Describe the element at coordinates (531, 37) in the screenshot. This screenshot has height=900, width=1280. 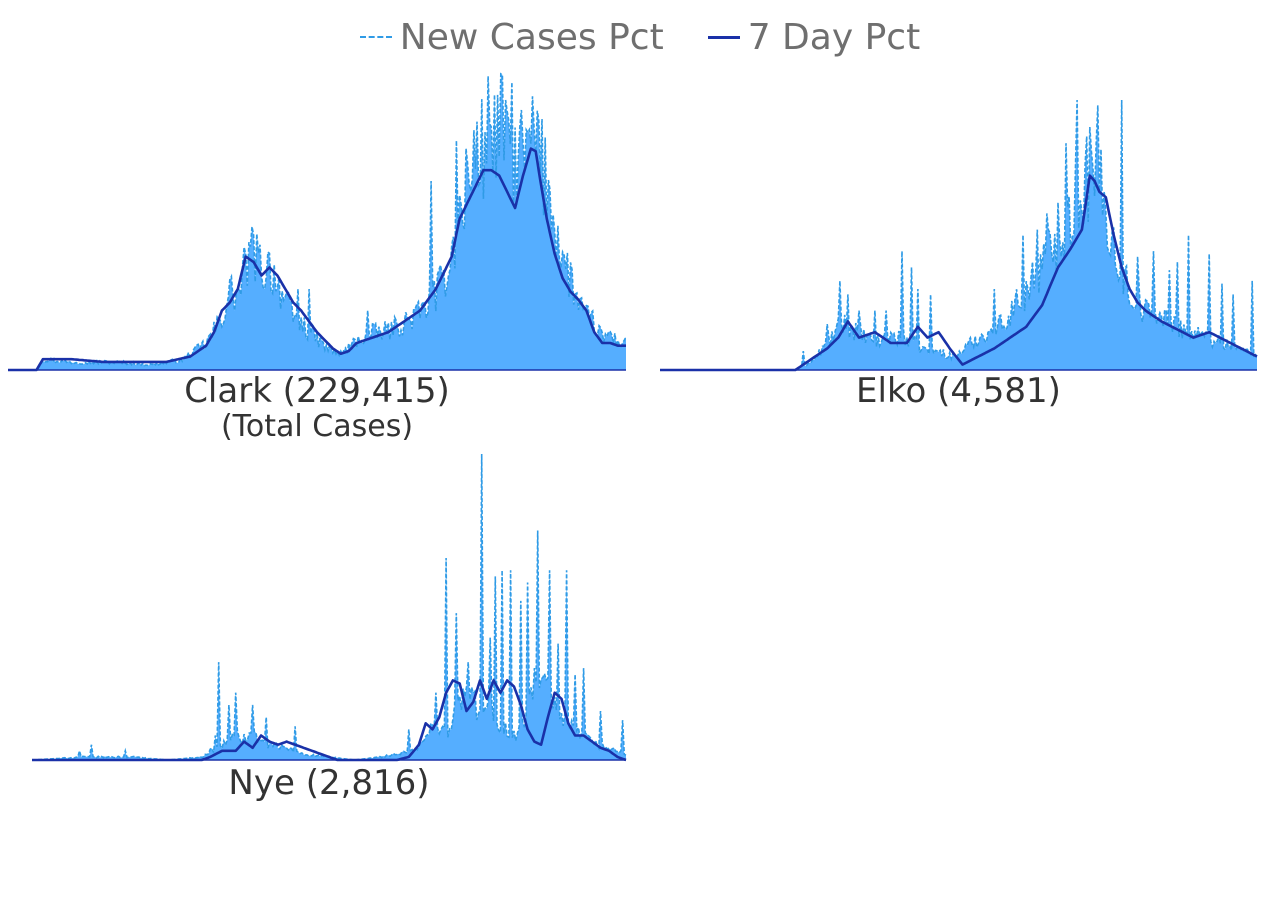
I see `legend-label-new-cases: New Cases Pct` at that location.